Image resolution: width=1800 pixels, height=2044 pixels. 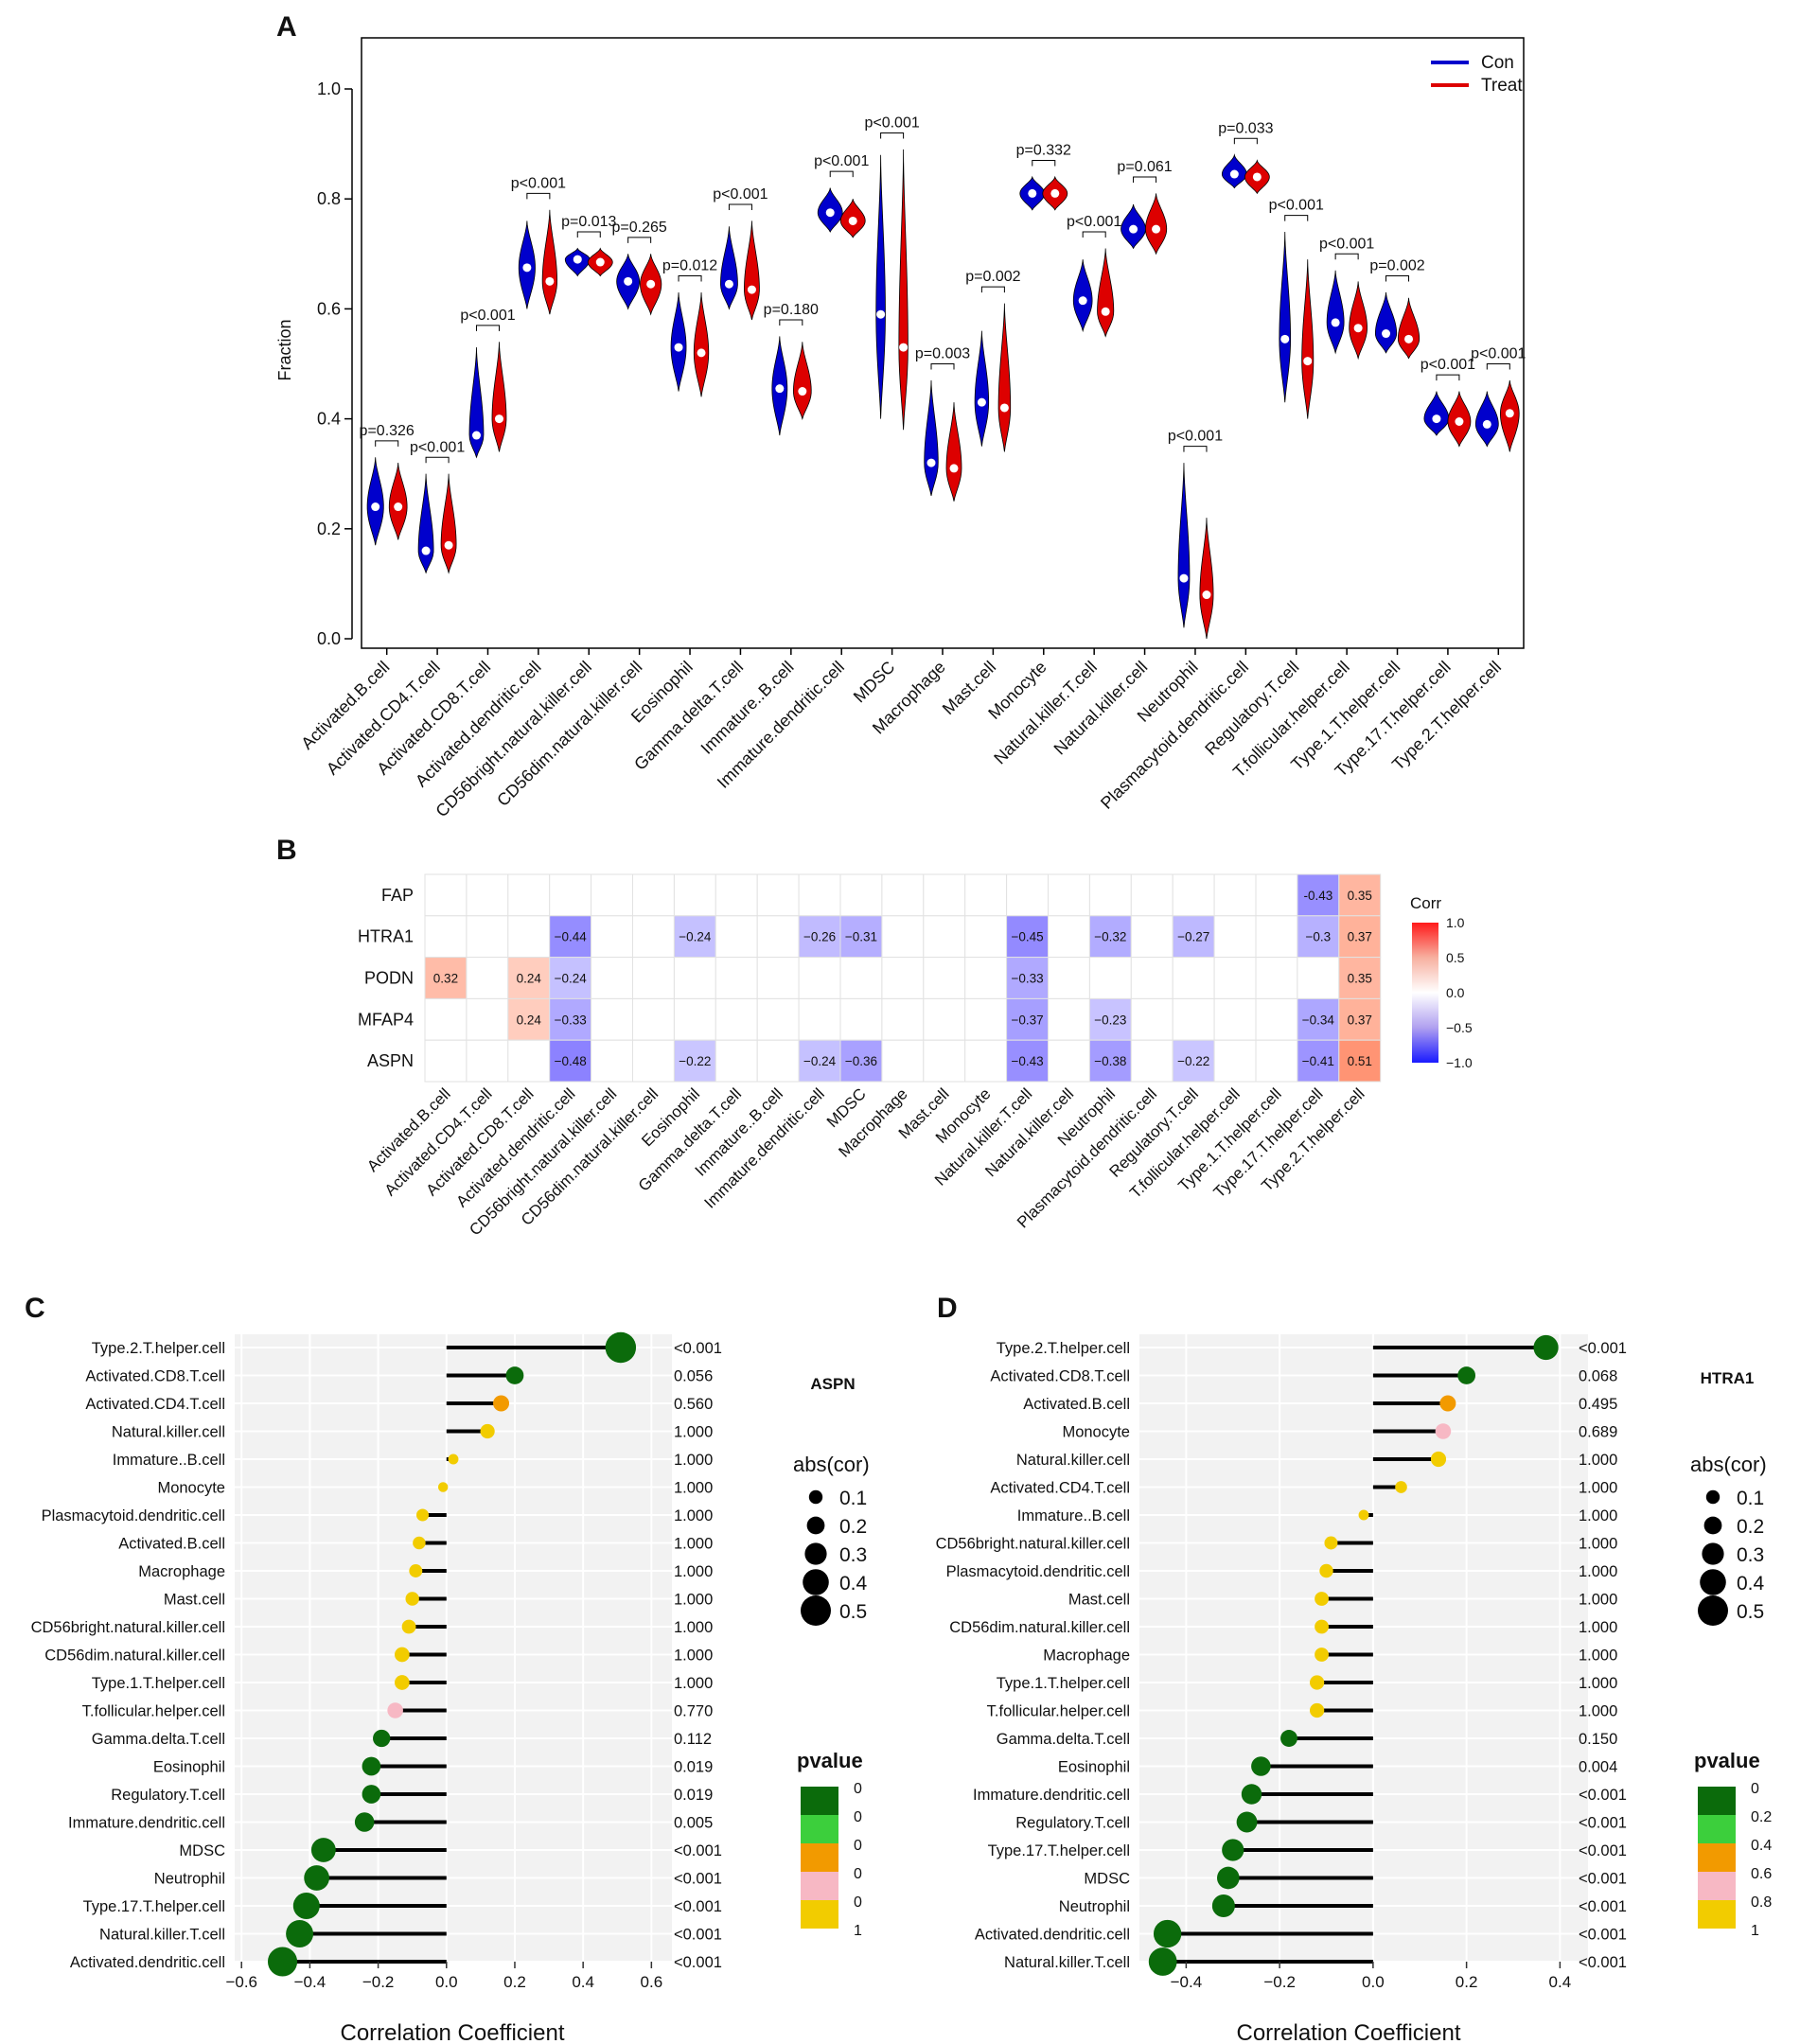 What do you see at coordinates (819, 1886) in the screenshot?
I see `pvalue-legend-swatch` at bounding box center [819, 1886].